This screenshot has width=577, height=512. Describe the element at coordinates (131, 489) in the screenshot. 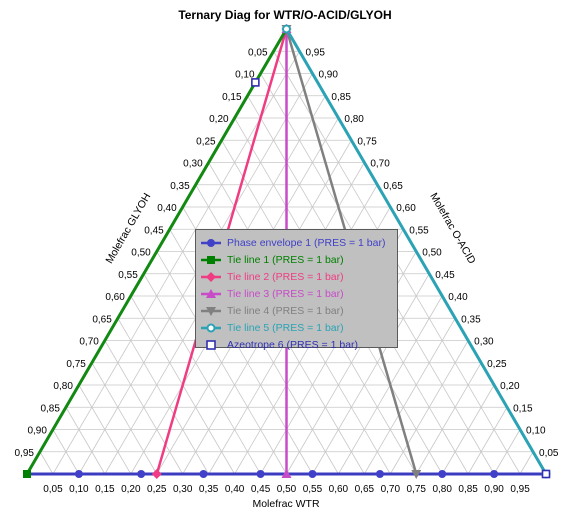

I see `tick-bottom: 0,20` at that location.